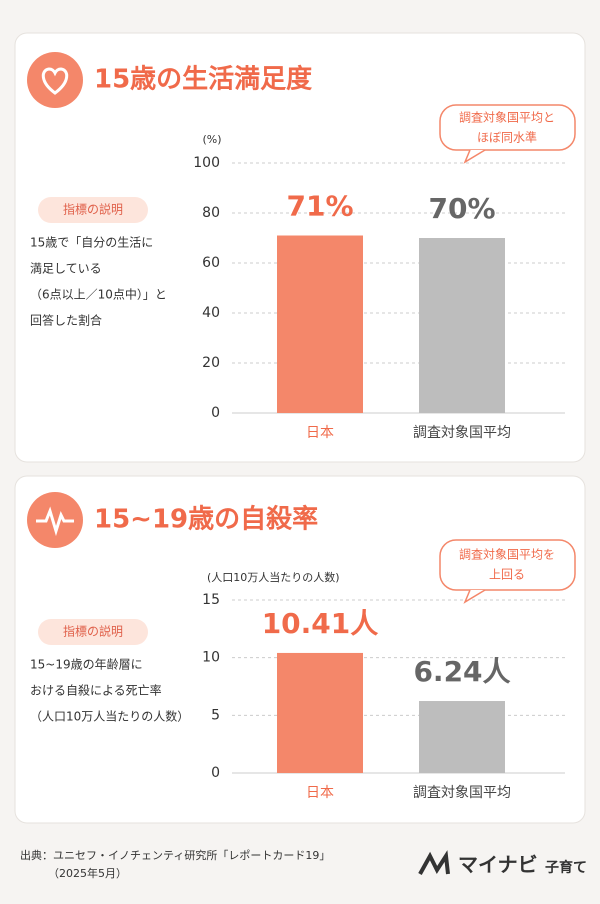  Describe the element at coordinates (319, 206) in the screenshot. I see `value-label: 71%` at that location.